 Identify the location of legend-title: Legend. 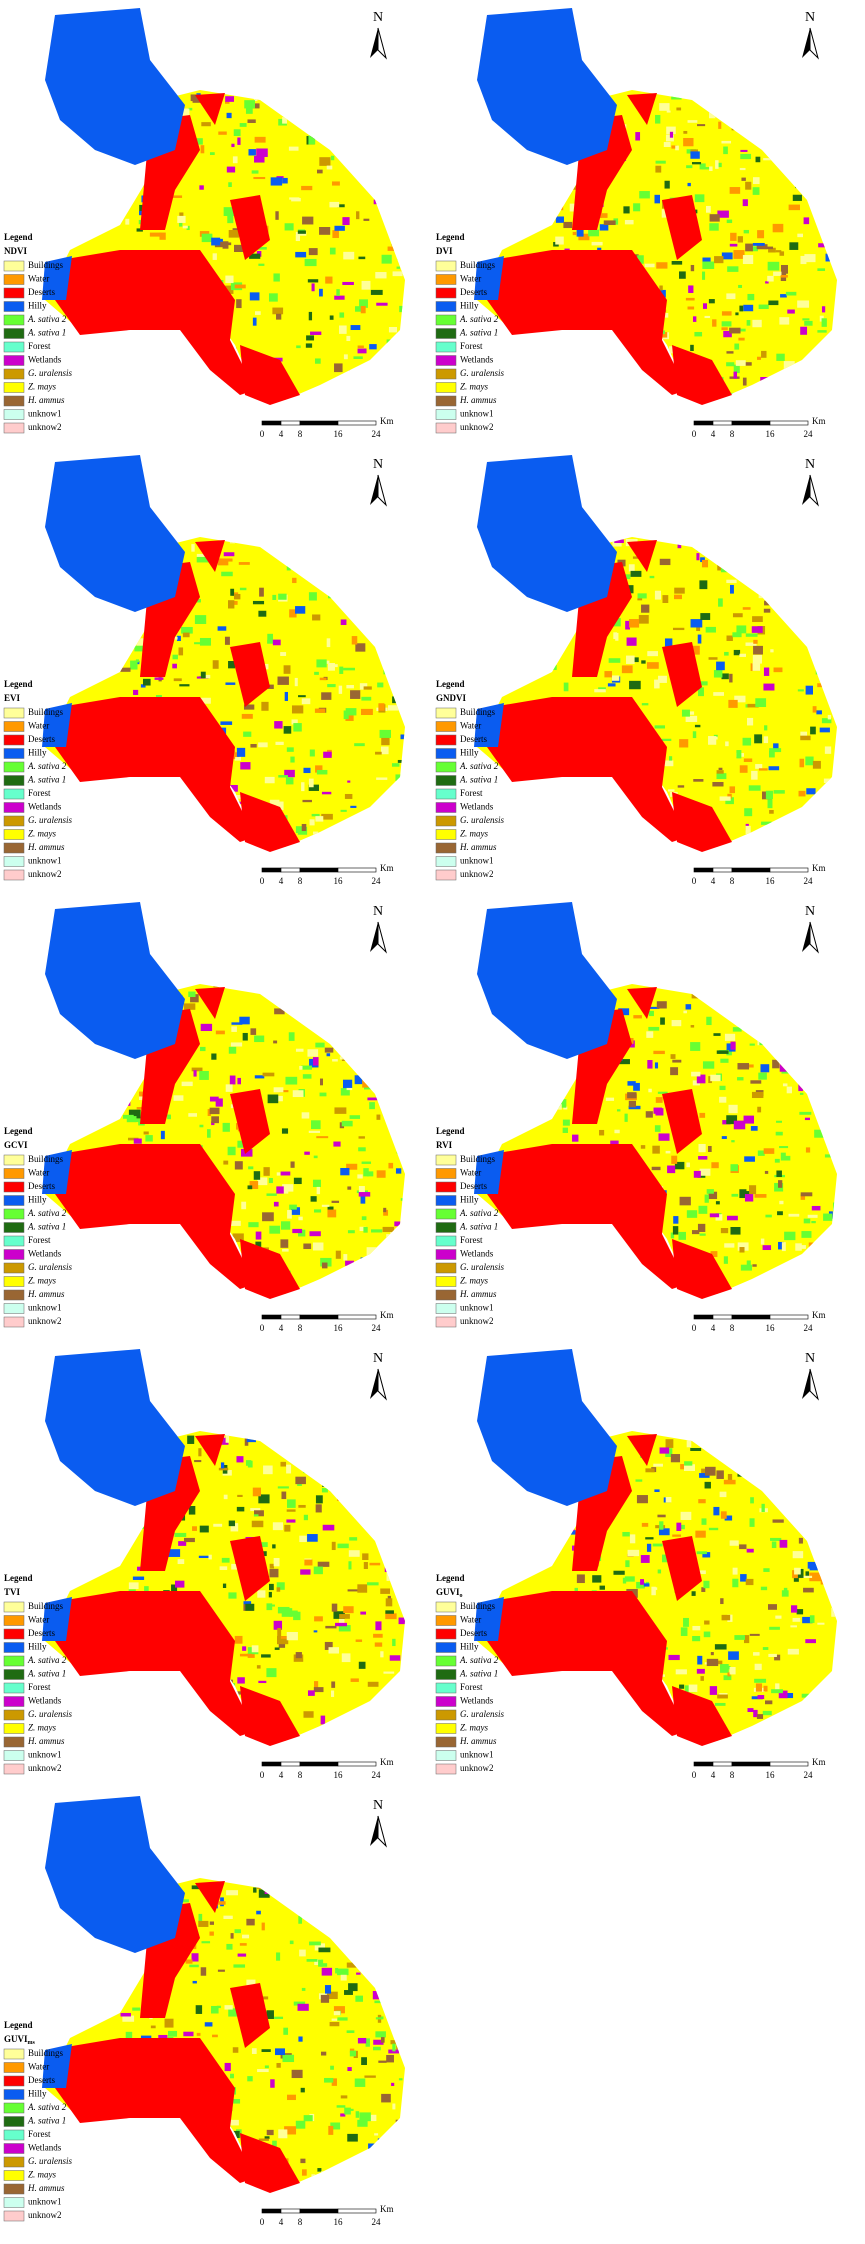
(18, 684).